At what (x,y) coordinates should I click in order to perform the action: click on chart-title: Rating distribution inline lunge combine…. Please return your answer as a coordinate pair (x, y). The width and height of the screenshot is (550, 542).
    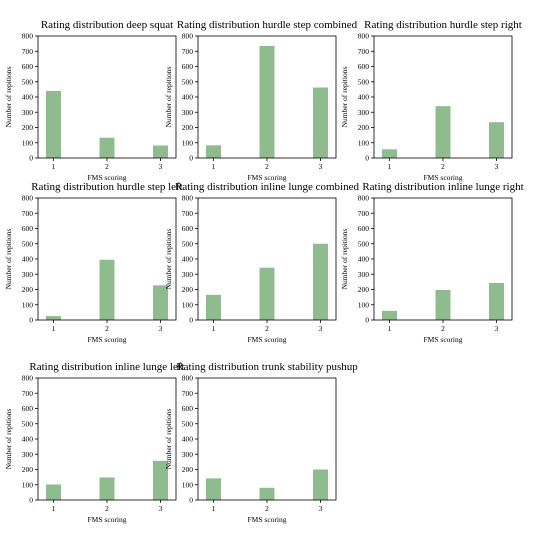
    Looking at the image, I should click on (267, 187).